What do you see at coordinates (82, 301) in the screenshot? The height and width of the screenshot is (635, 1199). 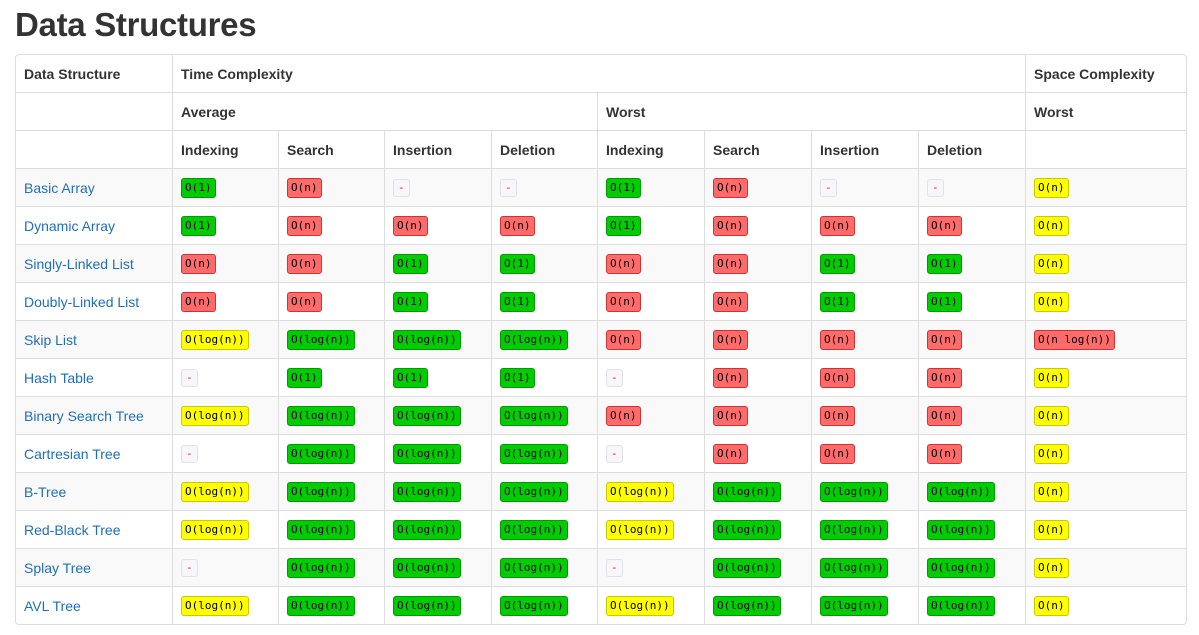 I see `structure-link: Doubly-Linked List` at bounding box center [82, 301].